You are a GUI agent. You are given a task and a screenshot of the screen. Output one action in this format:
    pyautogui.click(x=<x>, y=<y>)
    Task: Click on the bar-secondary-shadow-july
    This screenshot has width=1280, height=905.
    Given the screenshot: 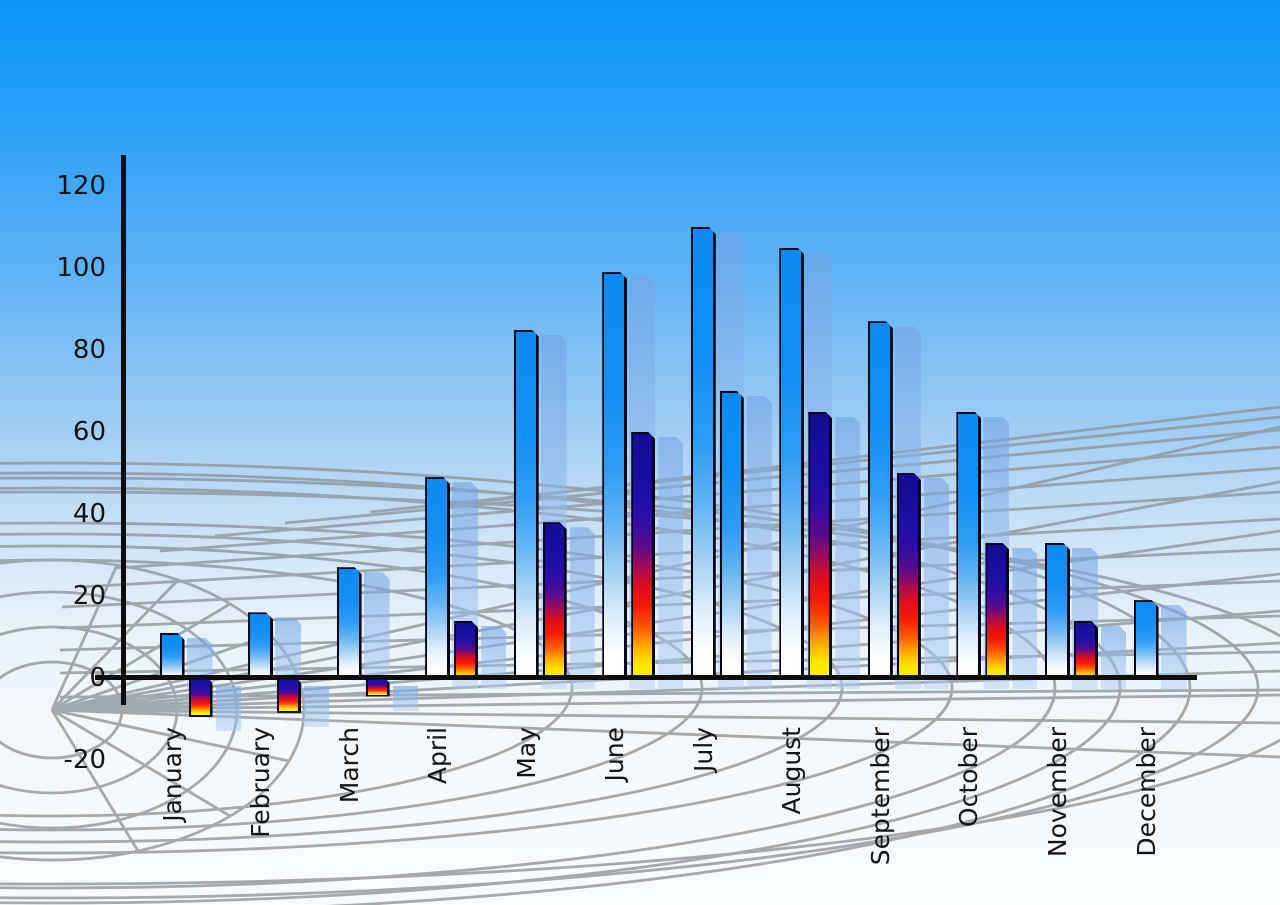 What is the action you would take?
    pyautogui.click(x=759, y=542)
    